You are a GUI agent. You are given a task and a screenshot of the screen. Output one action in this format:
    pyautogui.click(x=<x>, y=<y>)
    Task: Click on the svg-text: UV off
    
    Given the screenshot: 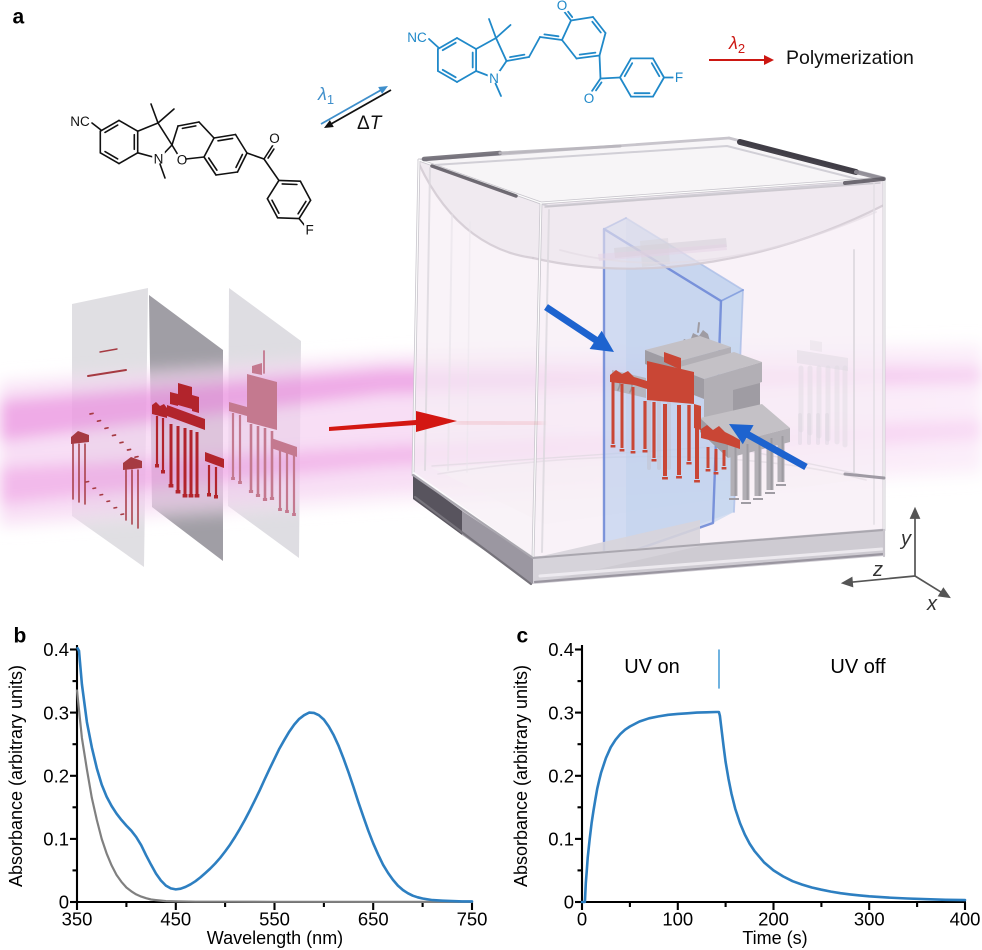 What is the action you would take?
    pyautogui.click(x=858, y=667)
    